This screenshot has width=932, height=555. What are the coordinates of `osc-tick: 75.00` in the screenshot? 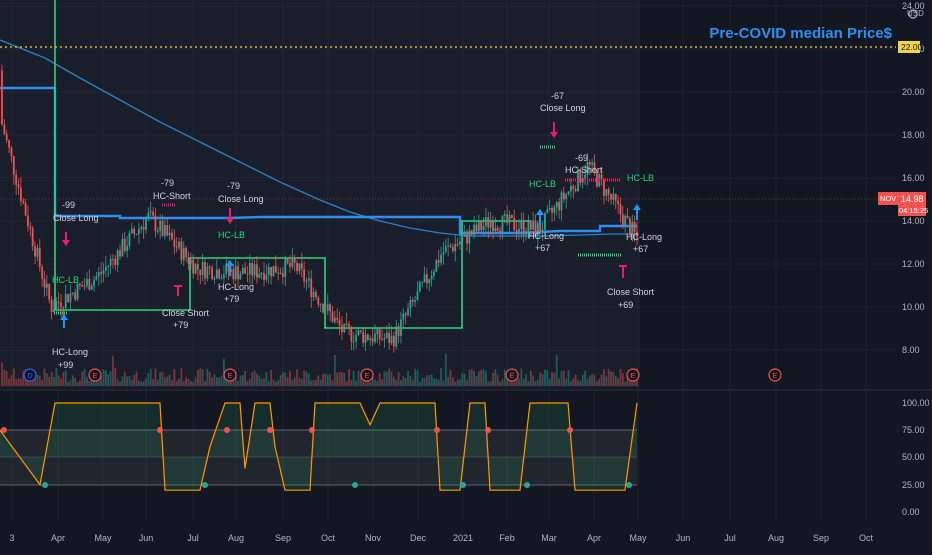 It's located at (913, 430).